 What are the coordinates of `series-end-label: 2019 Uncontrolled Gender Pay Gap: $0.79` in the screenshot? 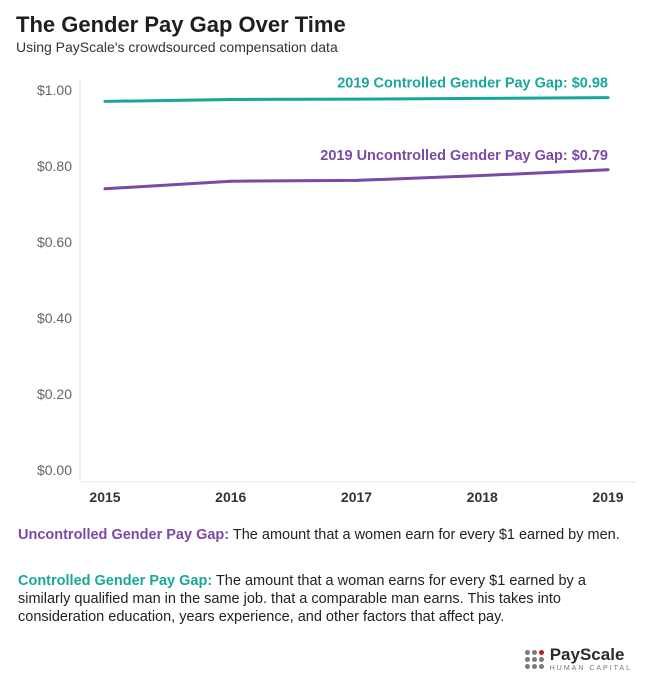 It's located at (464, 156).